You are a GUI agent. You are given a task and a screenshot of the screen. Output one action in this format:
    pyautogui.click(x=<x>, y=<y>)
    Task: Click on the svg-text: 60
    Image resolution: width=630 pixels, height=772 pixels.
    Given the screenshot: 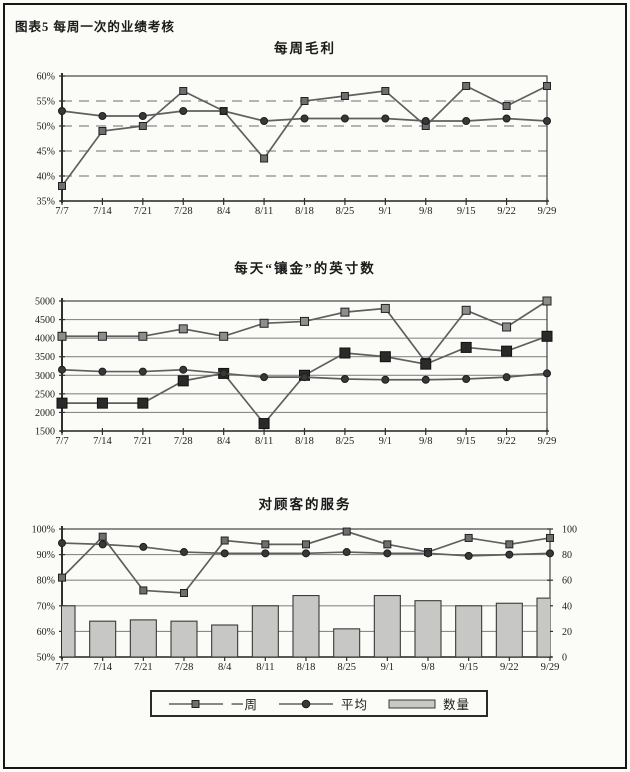 What is the action you would take?
    pyautogui.click(x=567, y=581)
    